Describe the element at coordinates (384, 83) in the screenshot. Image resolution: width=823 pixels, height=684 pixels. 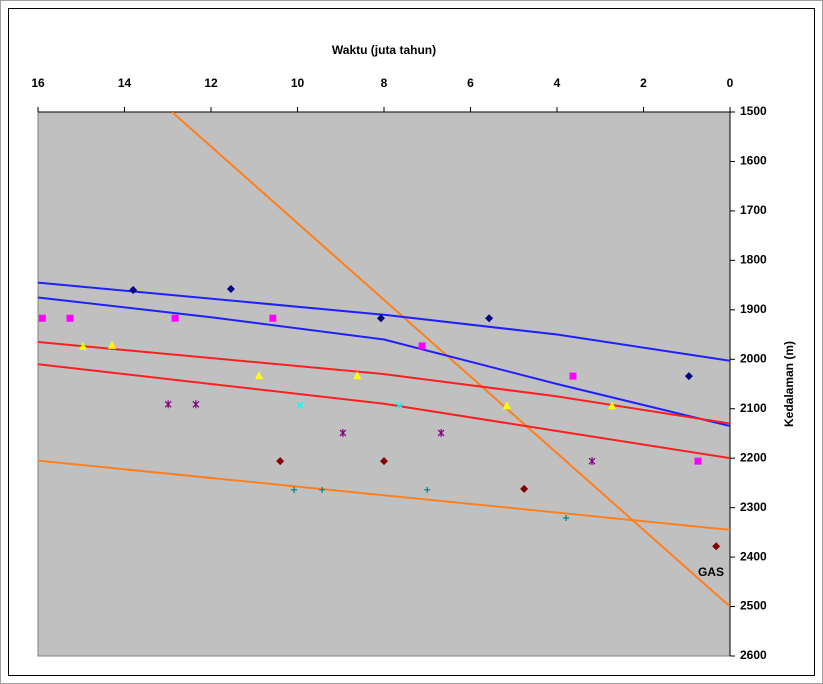
I see `x-tick-label: 8` at that location.